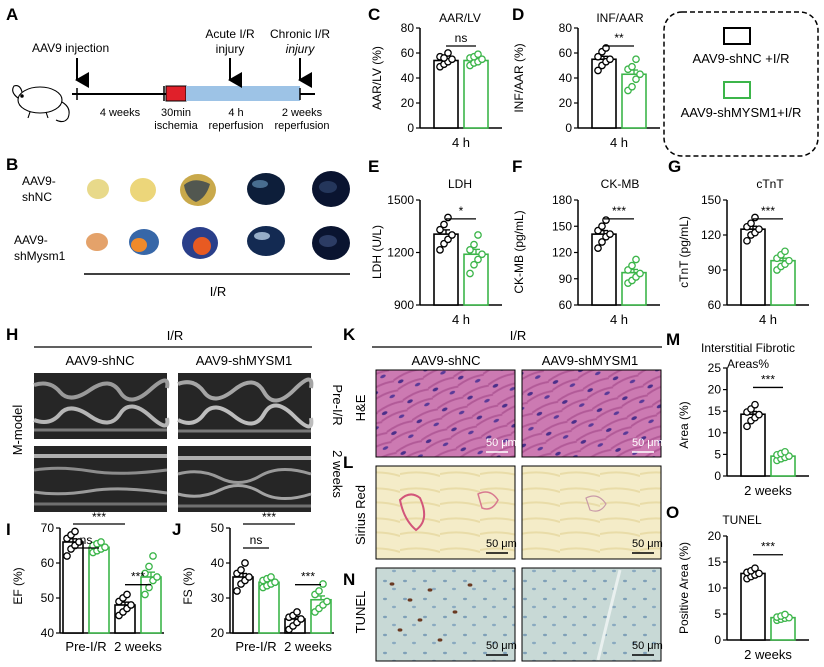  What do you see at coordinates (243, 93) in the screenshot?
I see `reperfusion-block` at bounding box center [243, 93].